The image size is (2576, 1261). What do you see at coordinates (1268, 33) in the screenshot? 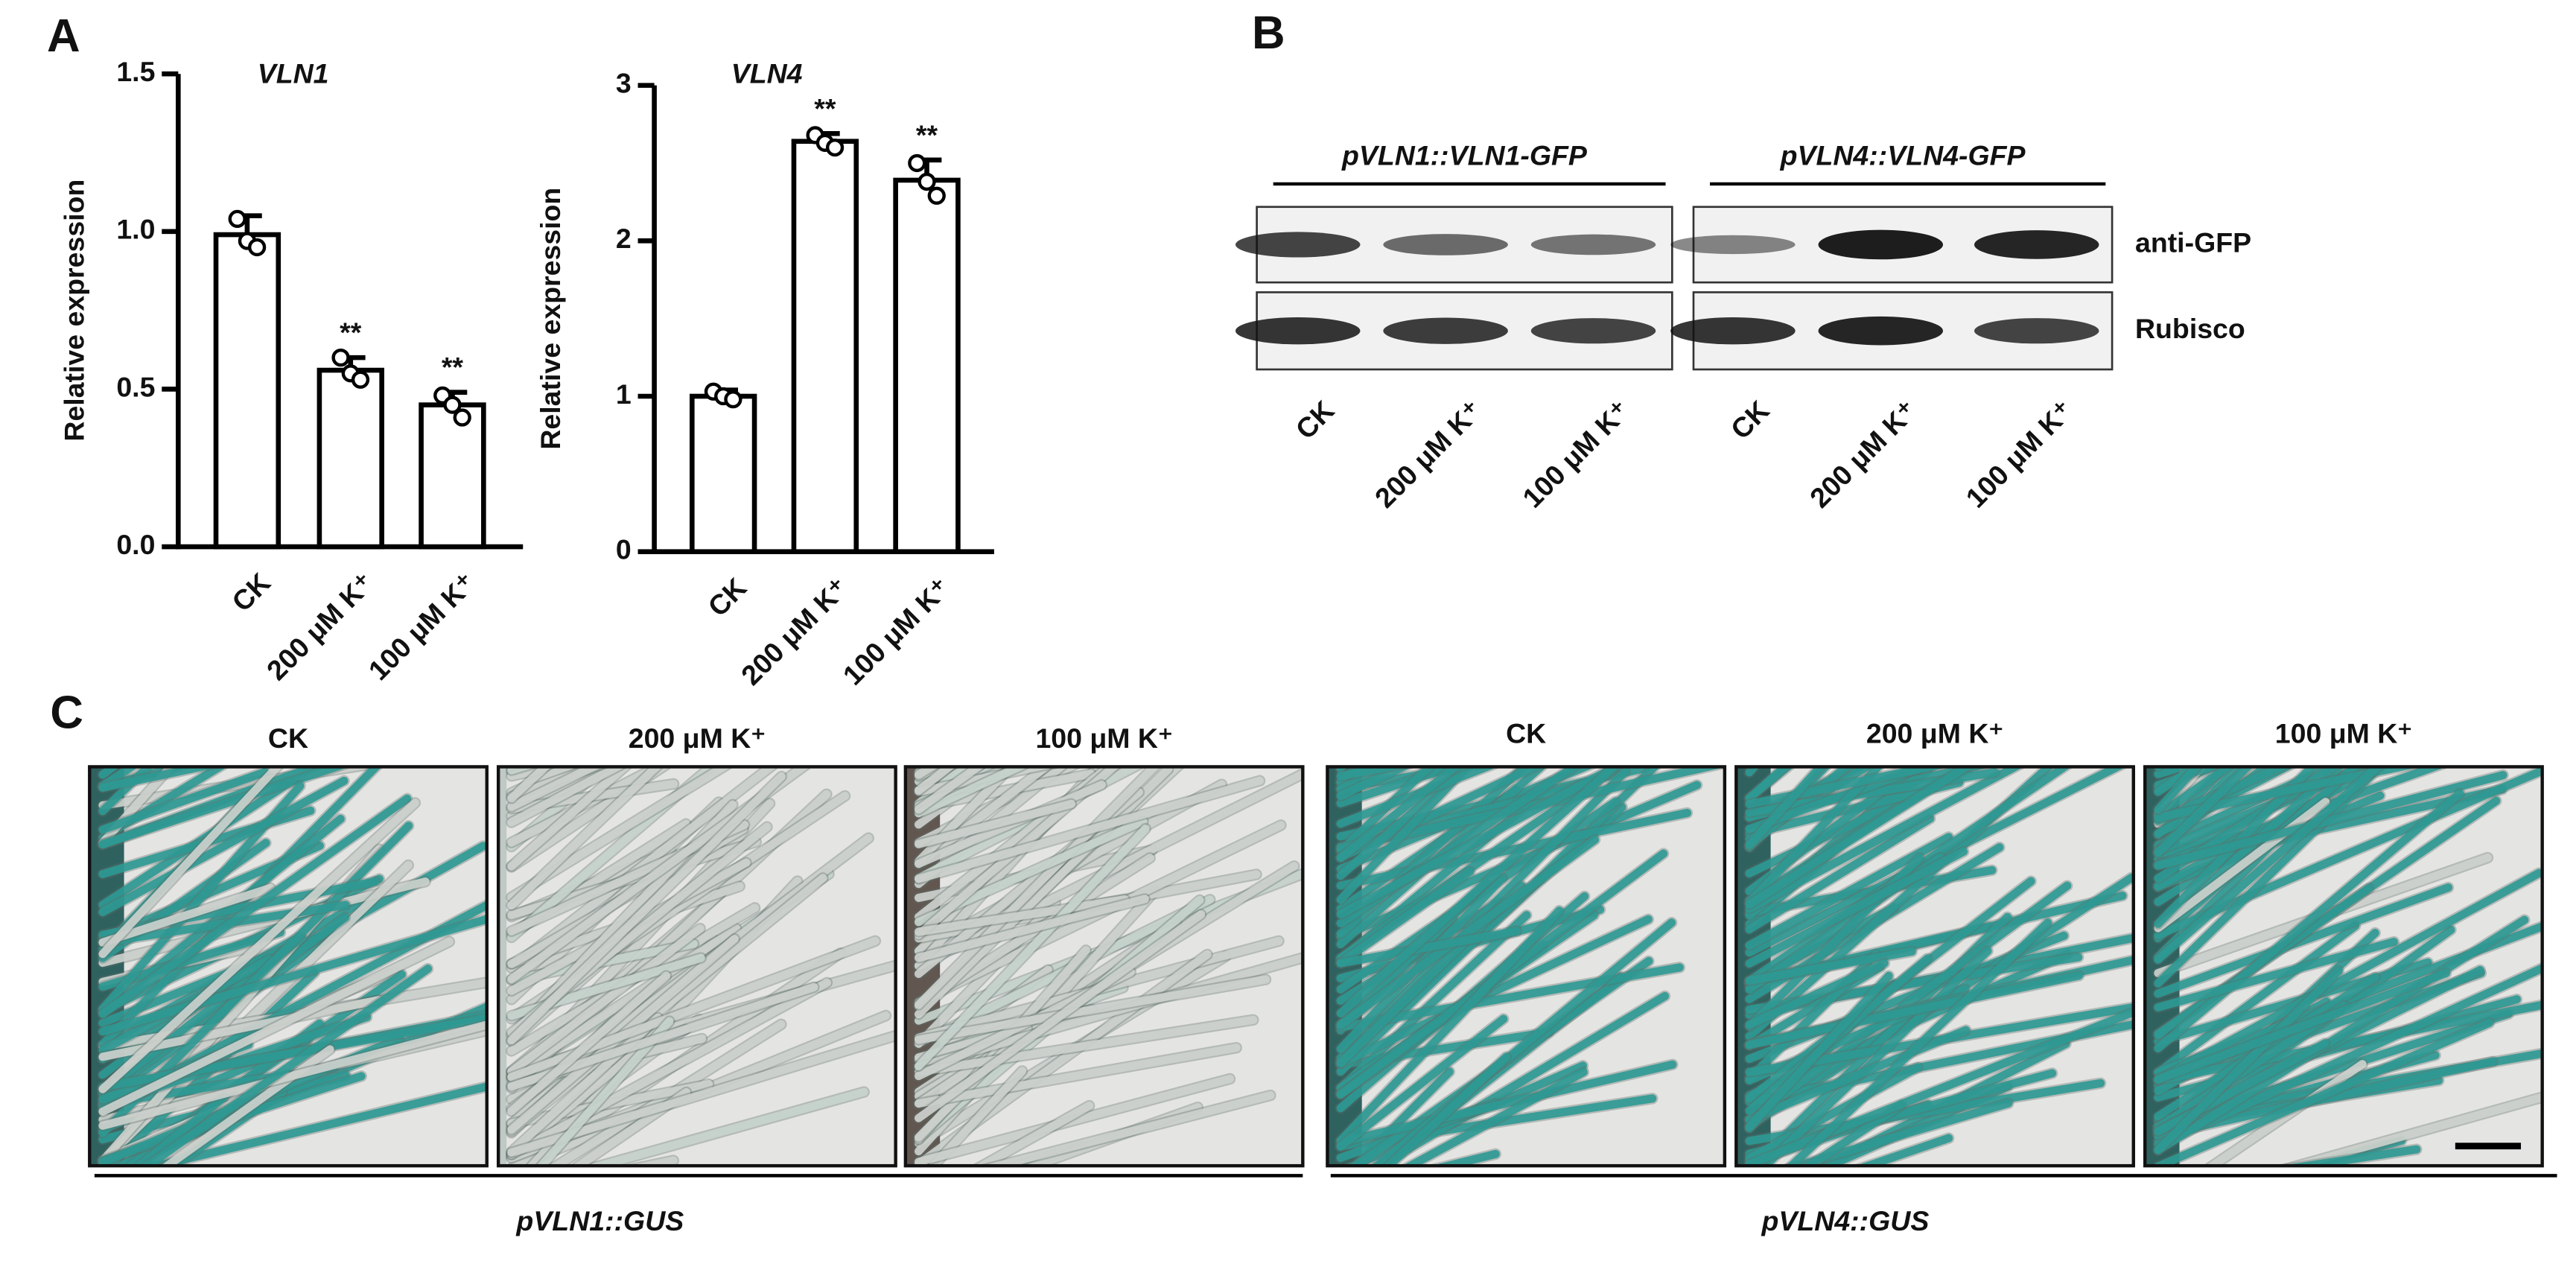
I see `panel-label: B` at bounding box center [1268, 33].